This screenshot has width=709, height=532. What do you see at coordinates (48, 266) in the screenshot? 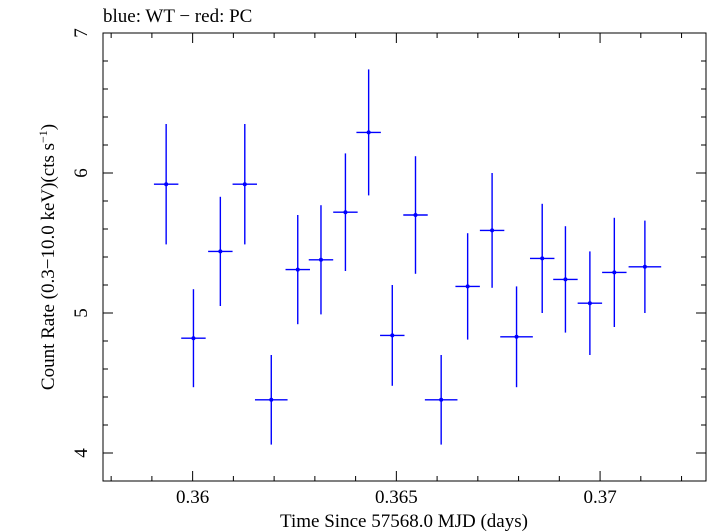
I see `y-axis-label-main: Count Rate (0.3−10.0 keV)(cts s` at bounding box center [48, 266].